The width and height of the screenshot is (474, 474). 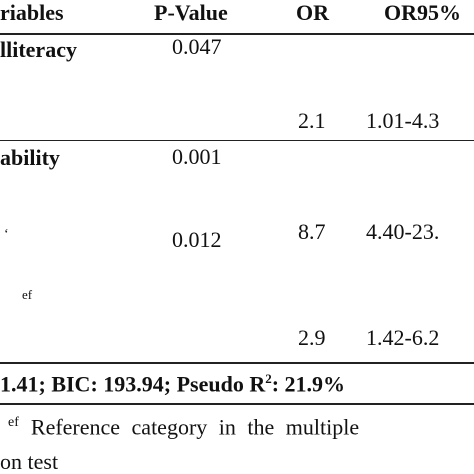 I want to click on footer: 1.41; BIC: 193.94; Pseudo R2: 21.9%, so click(x=172, y=383).